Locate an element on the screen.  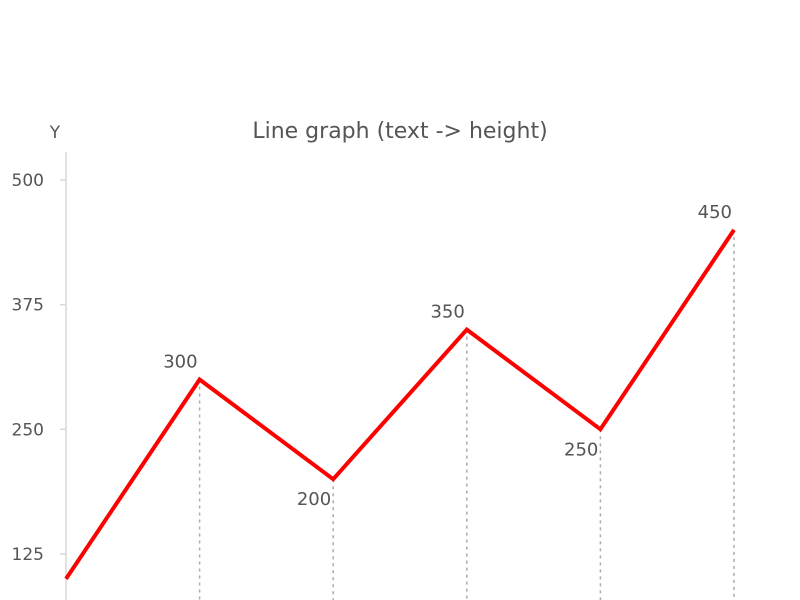
data-label: 200 is located at coordinates (314, 499).